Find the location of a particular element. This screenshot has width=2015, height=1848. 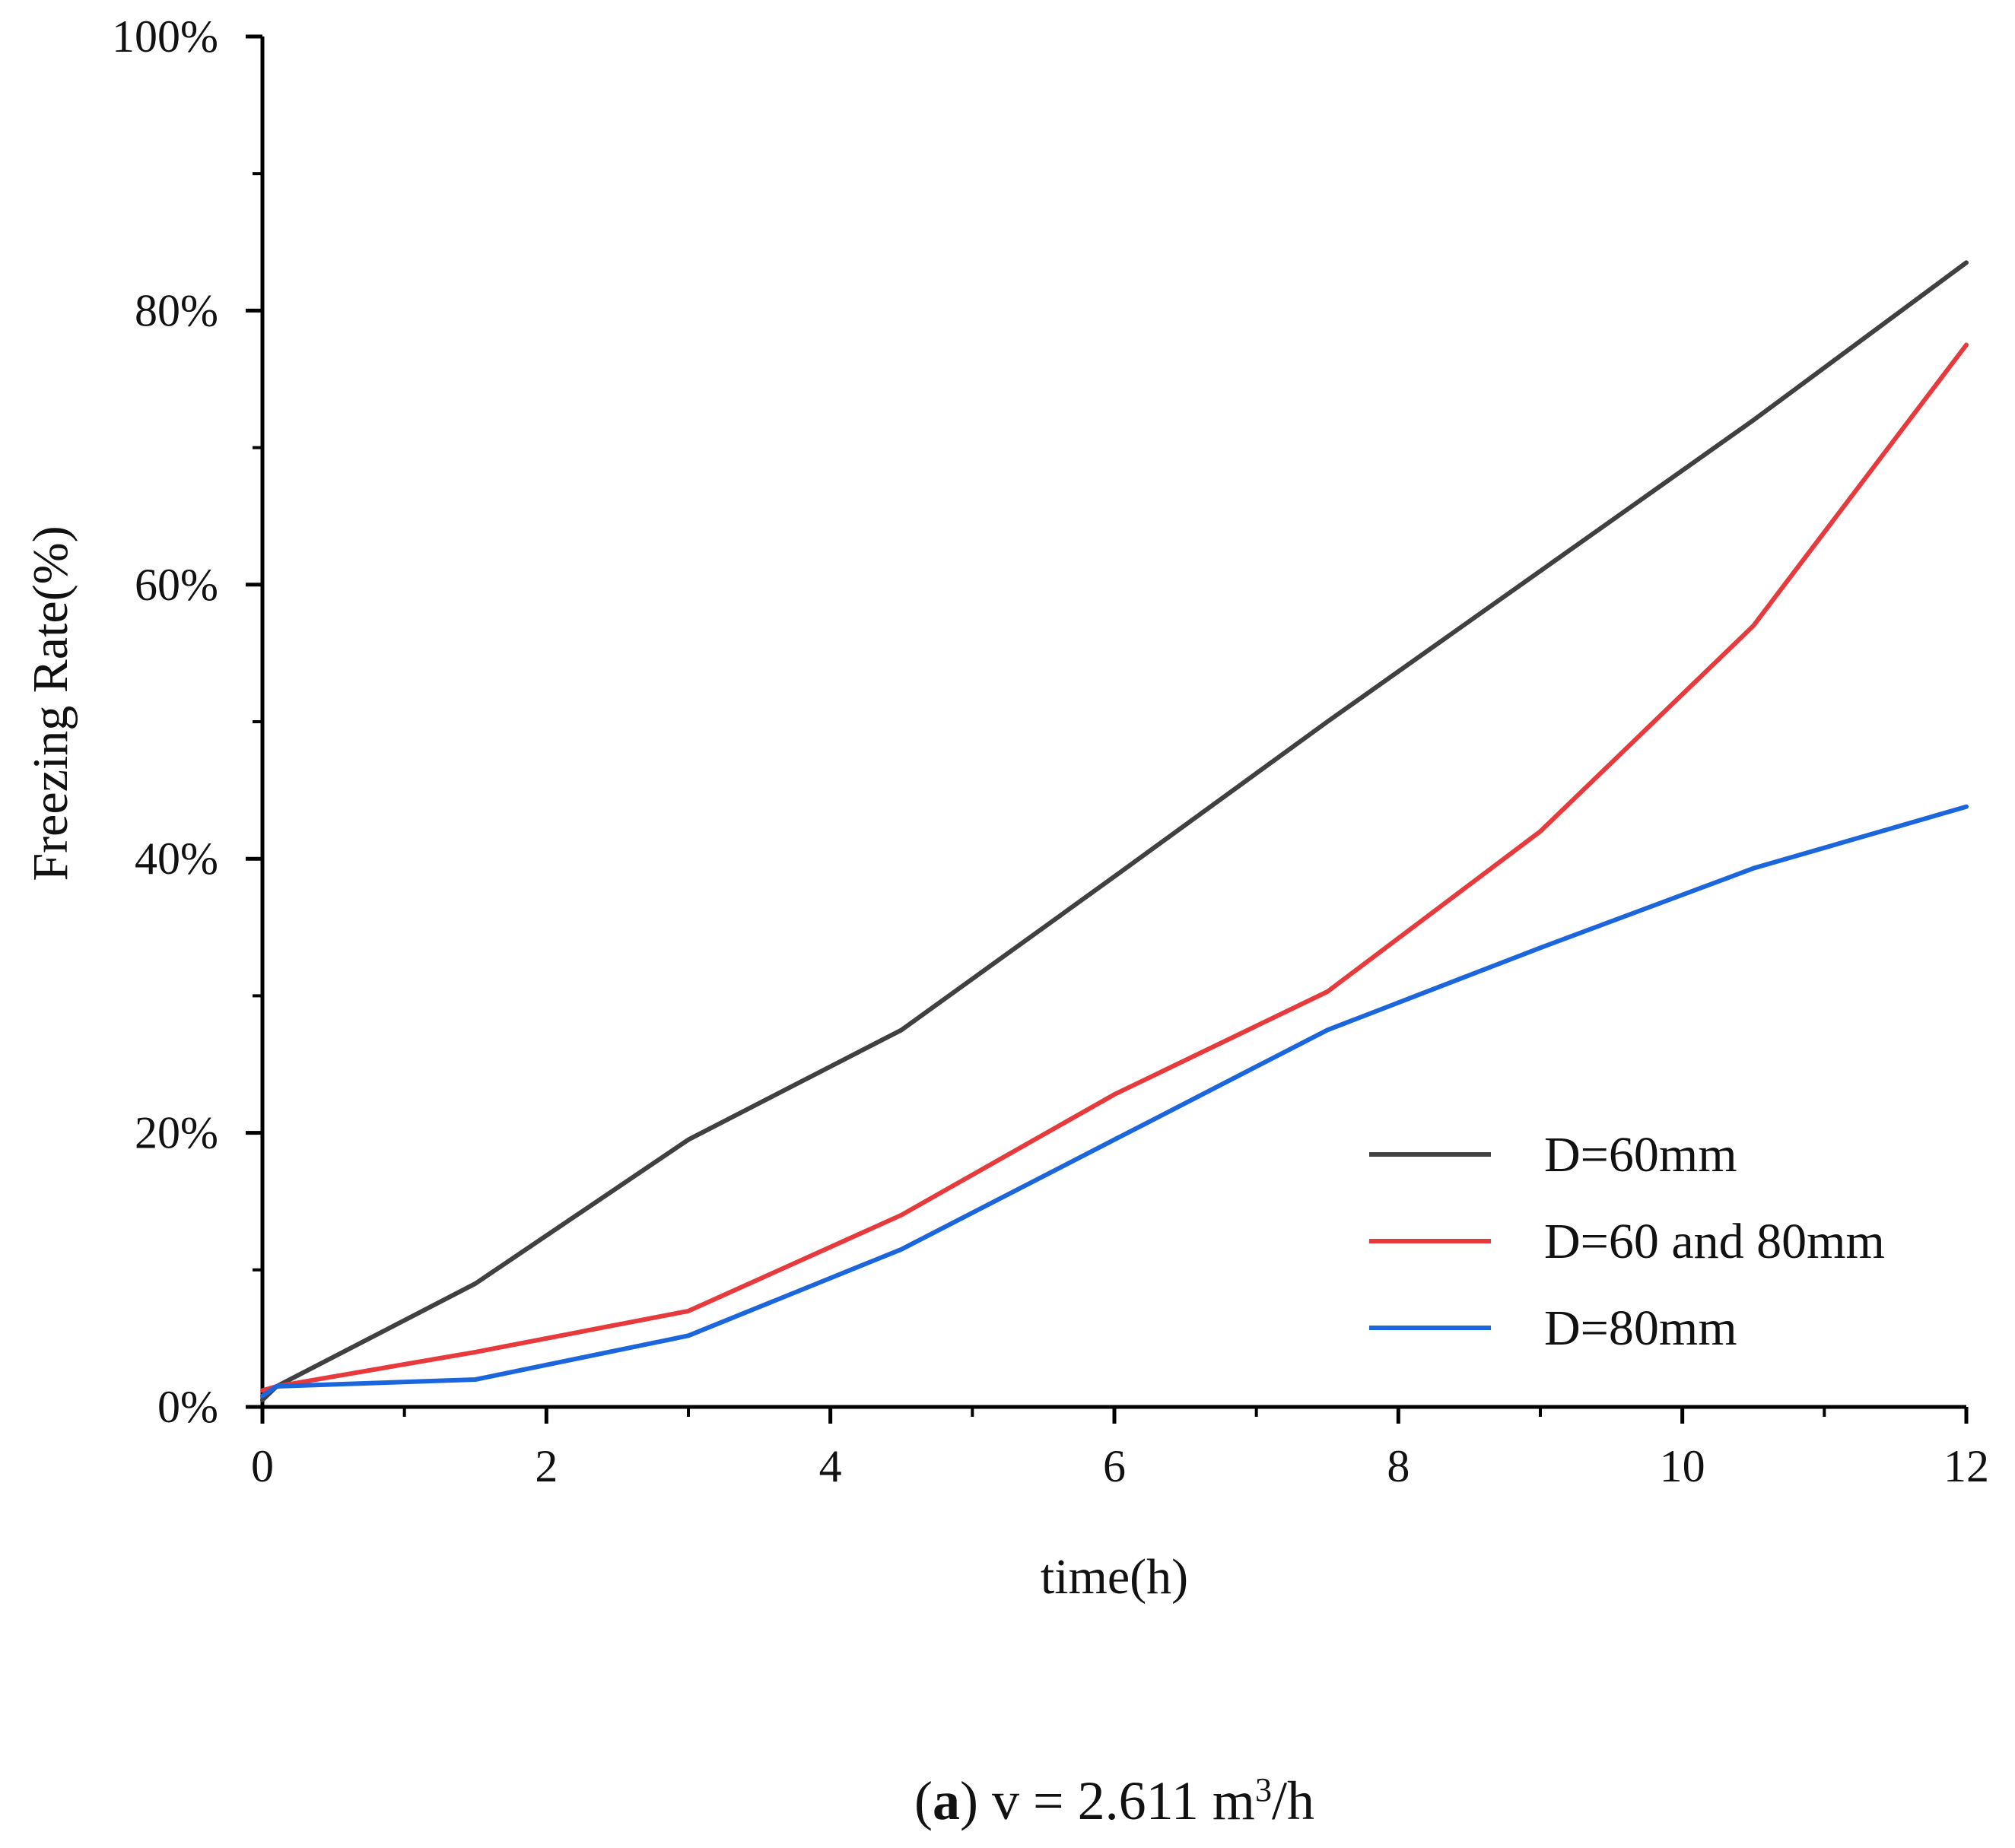

x-axis-title: time(h) is located at coordinates (1114, 1577).